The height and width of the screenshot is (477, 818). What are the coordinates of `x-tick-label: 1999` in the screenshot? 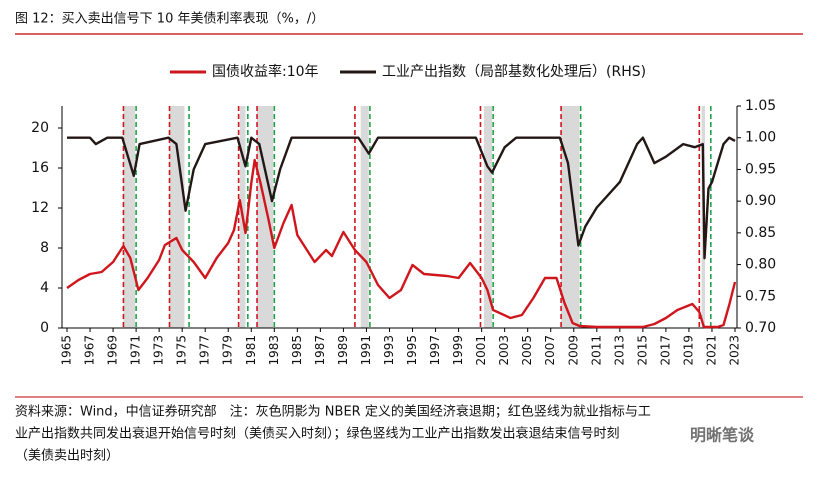 It's located at (458, 350).